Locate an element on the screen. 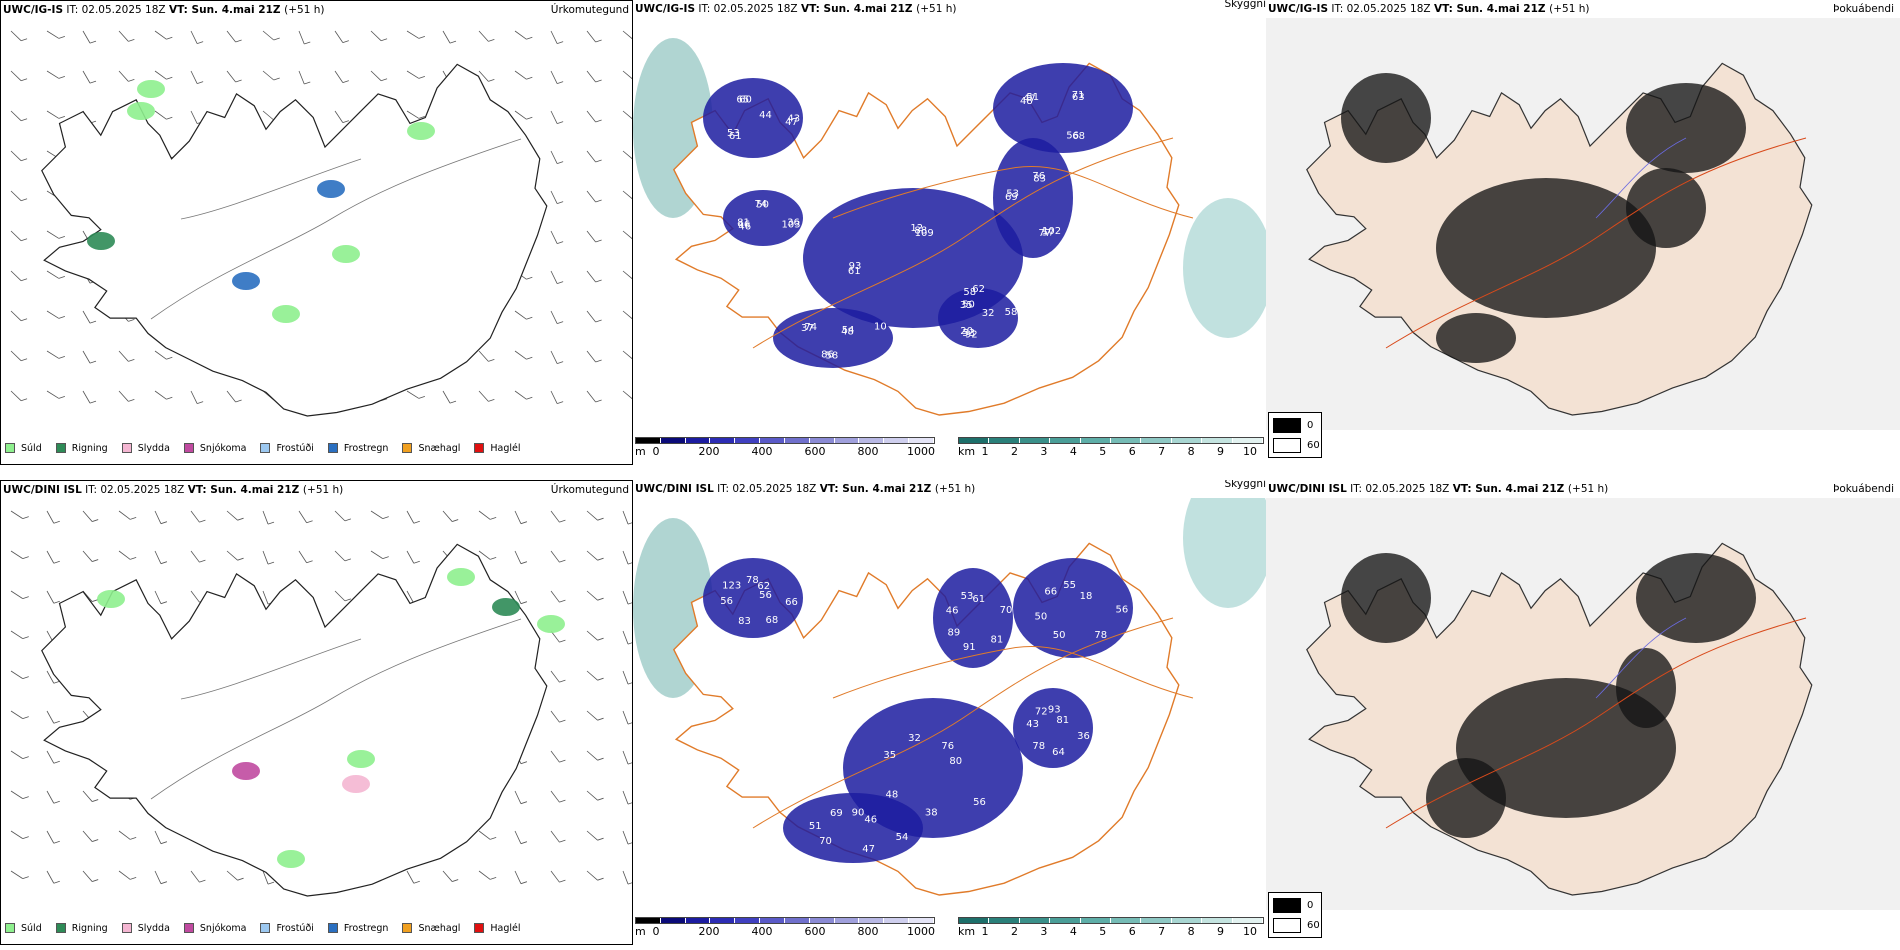 The image size is (1900, 950). cloud-base-label: 32 is located at coordinates (914, 738).